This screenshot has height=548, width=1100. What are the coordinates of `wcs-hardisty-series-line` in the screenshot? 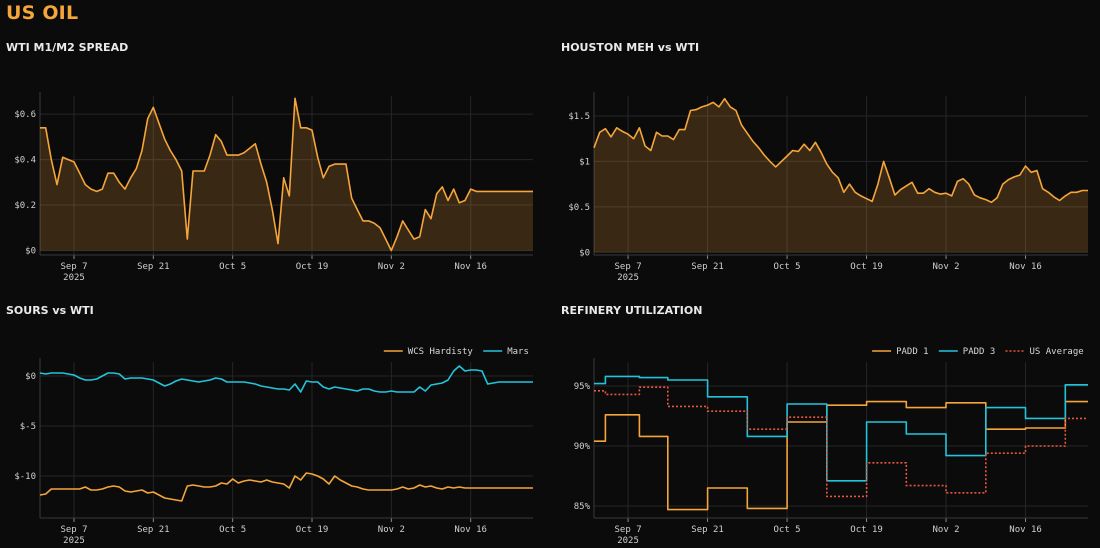 It's located at (286, 487).